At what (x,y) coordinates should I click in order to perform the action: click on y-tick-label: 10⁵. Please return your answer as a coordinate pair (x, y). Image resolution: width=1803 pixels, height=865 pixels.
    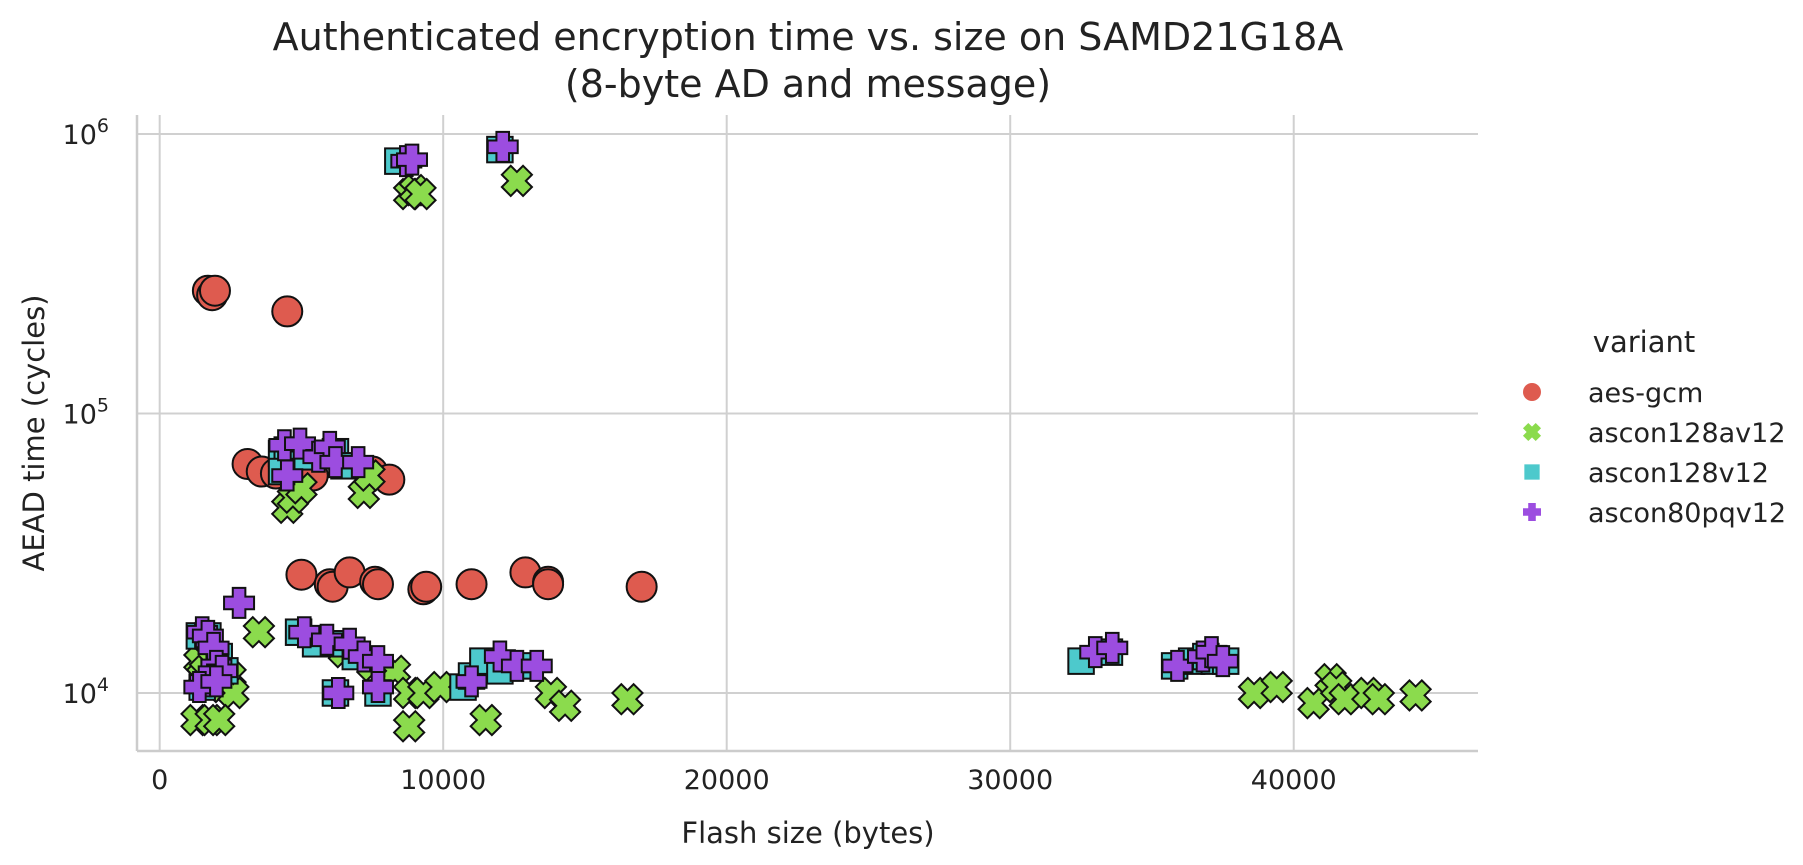
    Looking at the image, I should click on (86, 413).